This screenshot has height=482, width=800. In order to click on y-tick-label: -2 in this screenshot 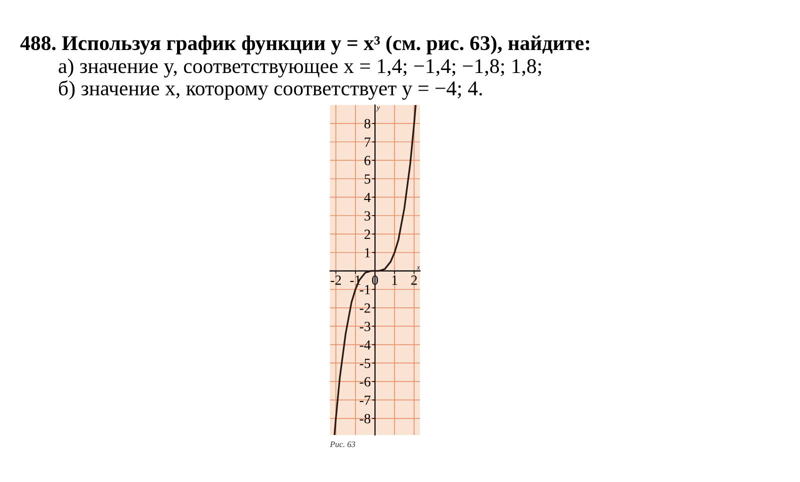, I will do `click(365, 308)`.